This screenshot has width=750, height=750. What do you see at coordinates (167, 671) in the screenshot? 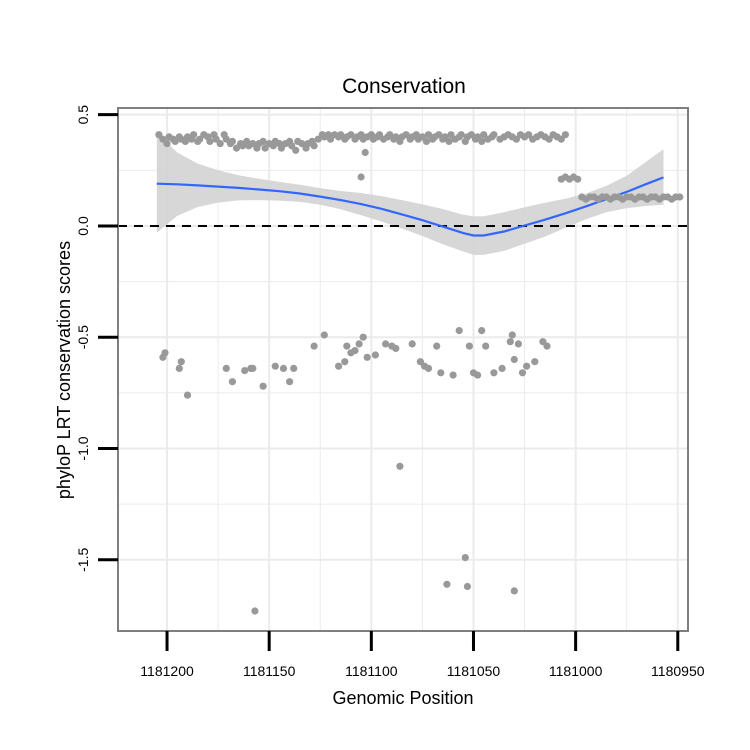
I see `x-tick-label: 1181200` at bounding box center [167, 671].